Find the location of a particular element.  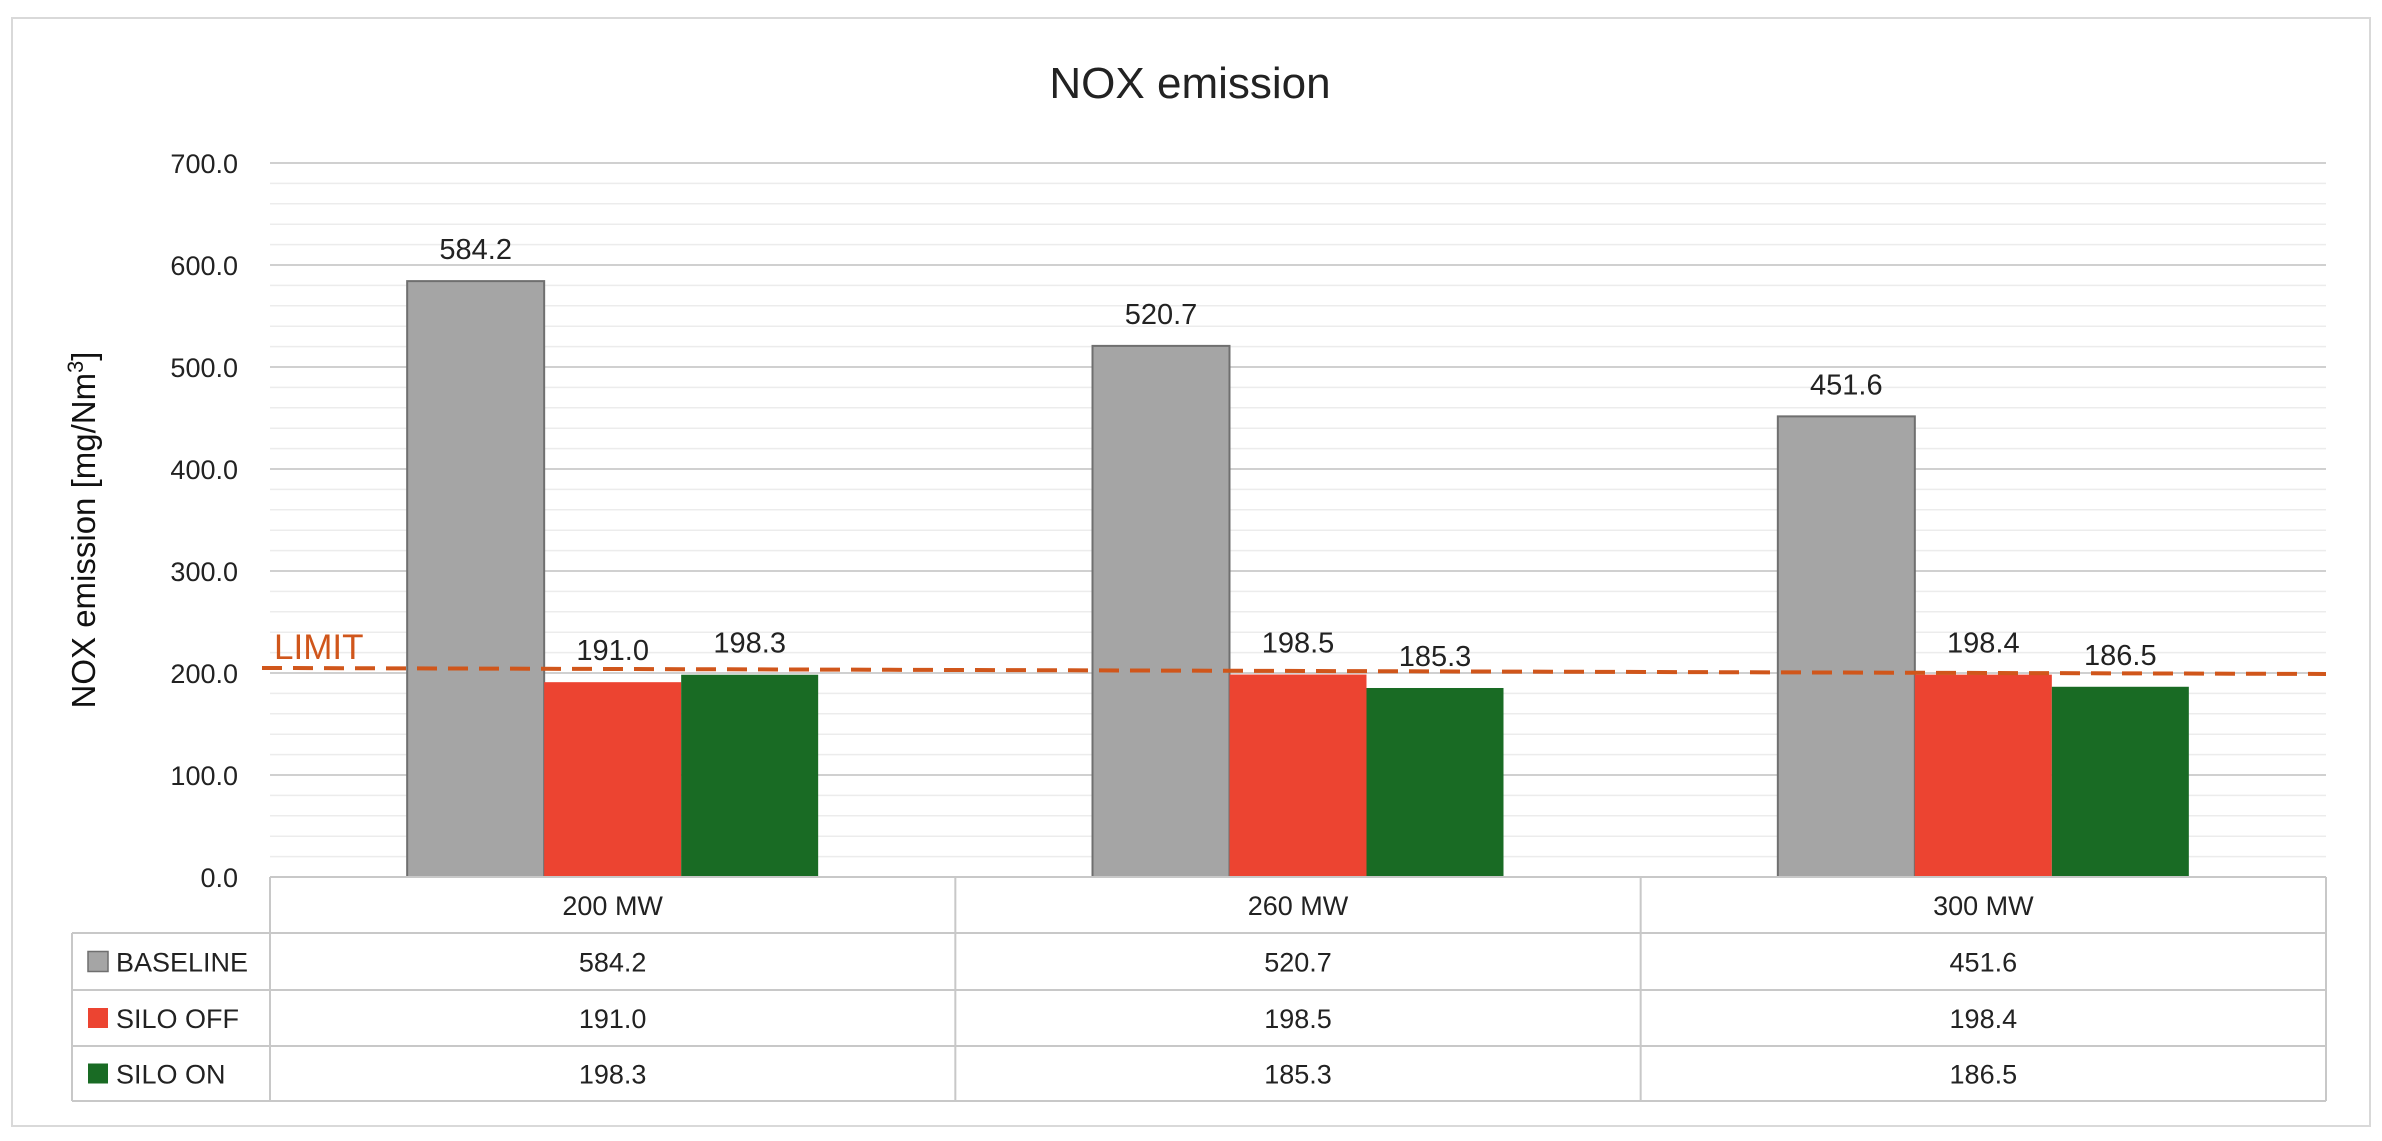

y-tick-label: 700.0 is located at coordinates (204, 164).